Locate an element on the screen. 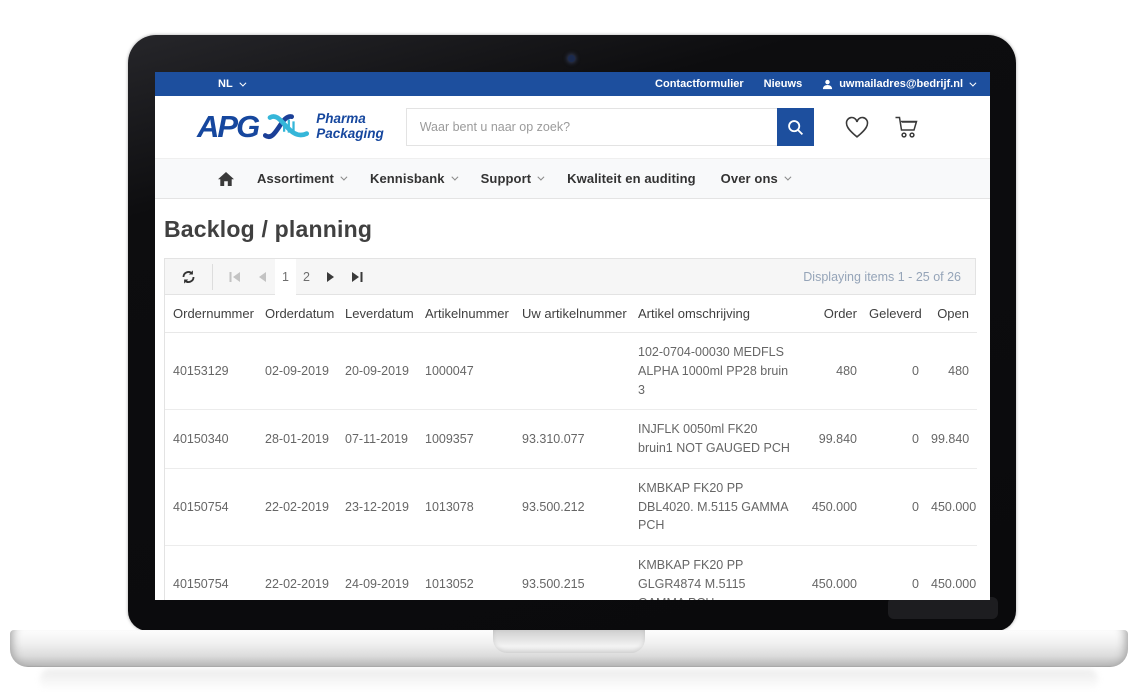  logo: APG Pharma Packaging is located at coordinates (290, 127).